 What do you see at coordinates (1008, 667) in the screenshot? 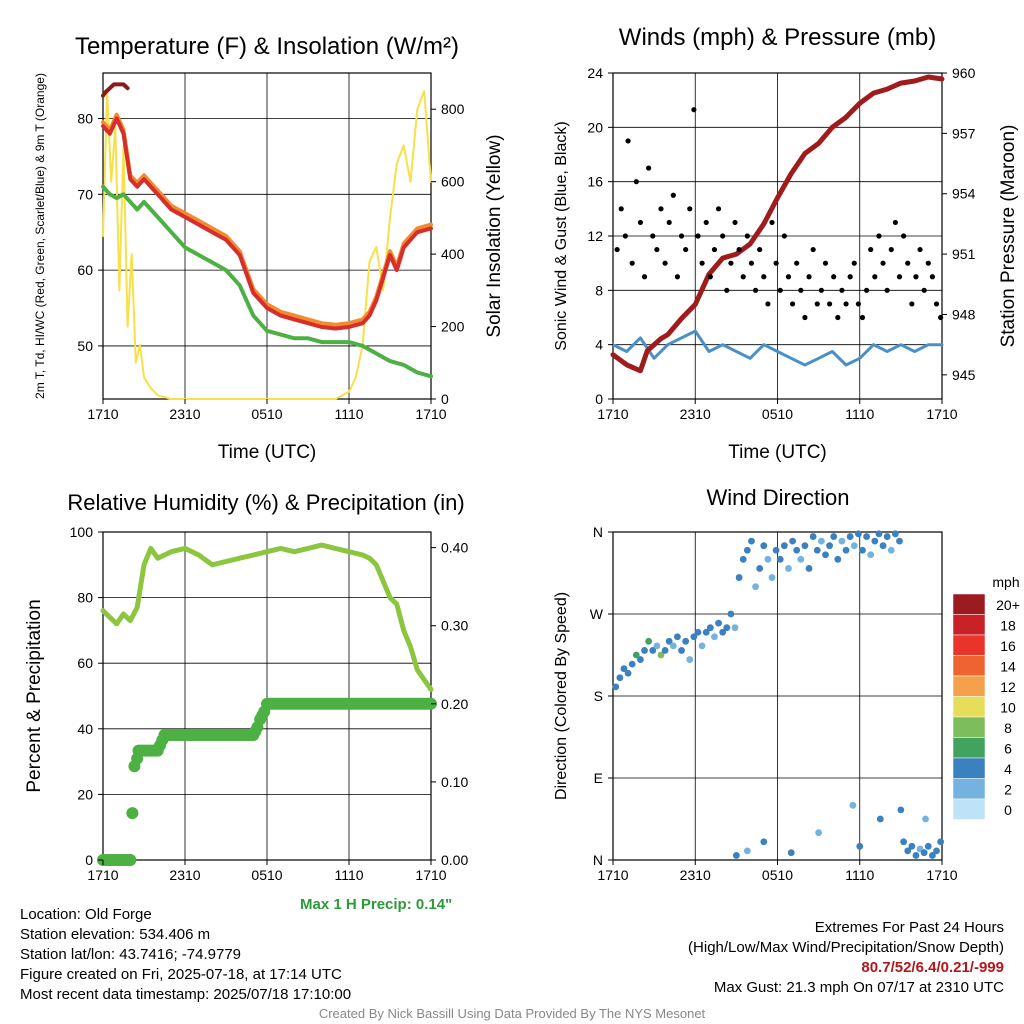
I see `legend-label: 14` at bounding box center [1008, 667].